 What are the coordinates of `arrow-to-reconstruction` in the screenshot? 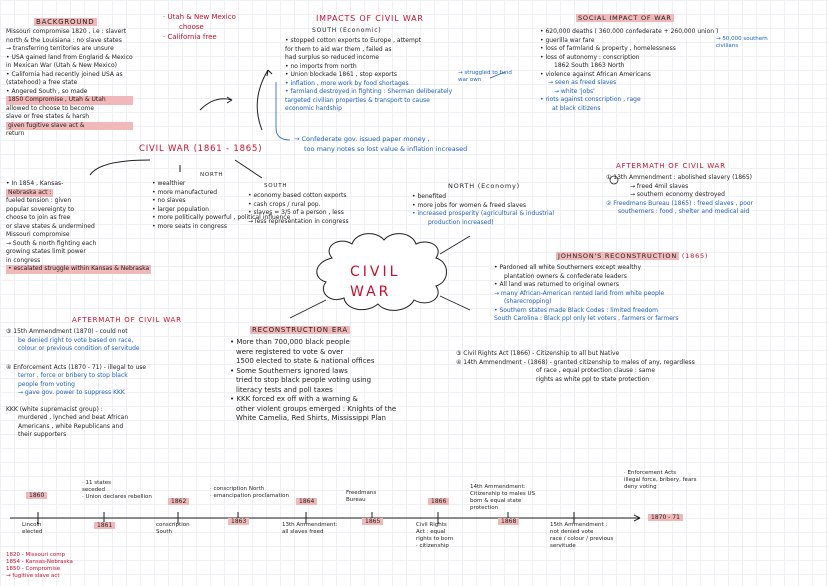 It's located at (308, 309).